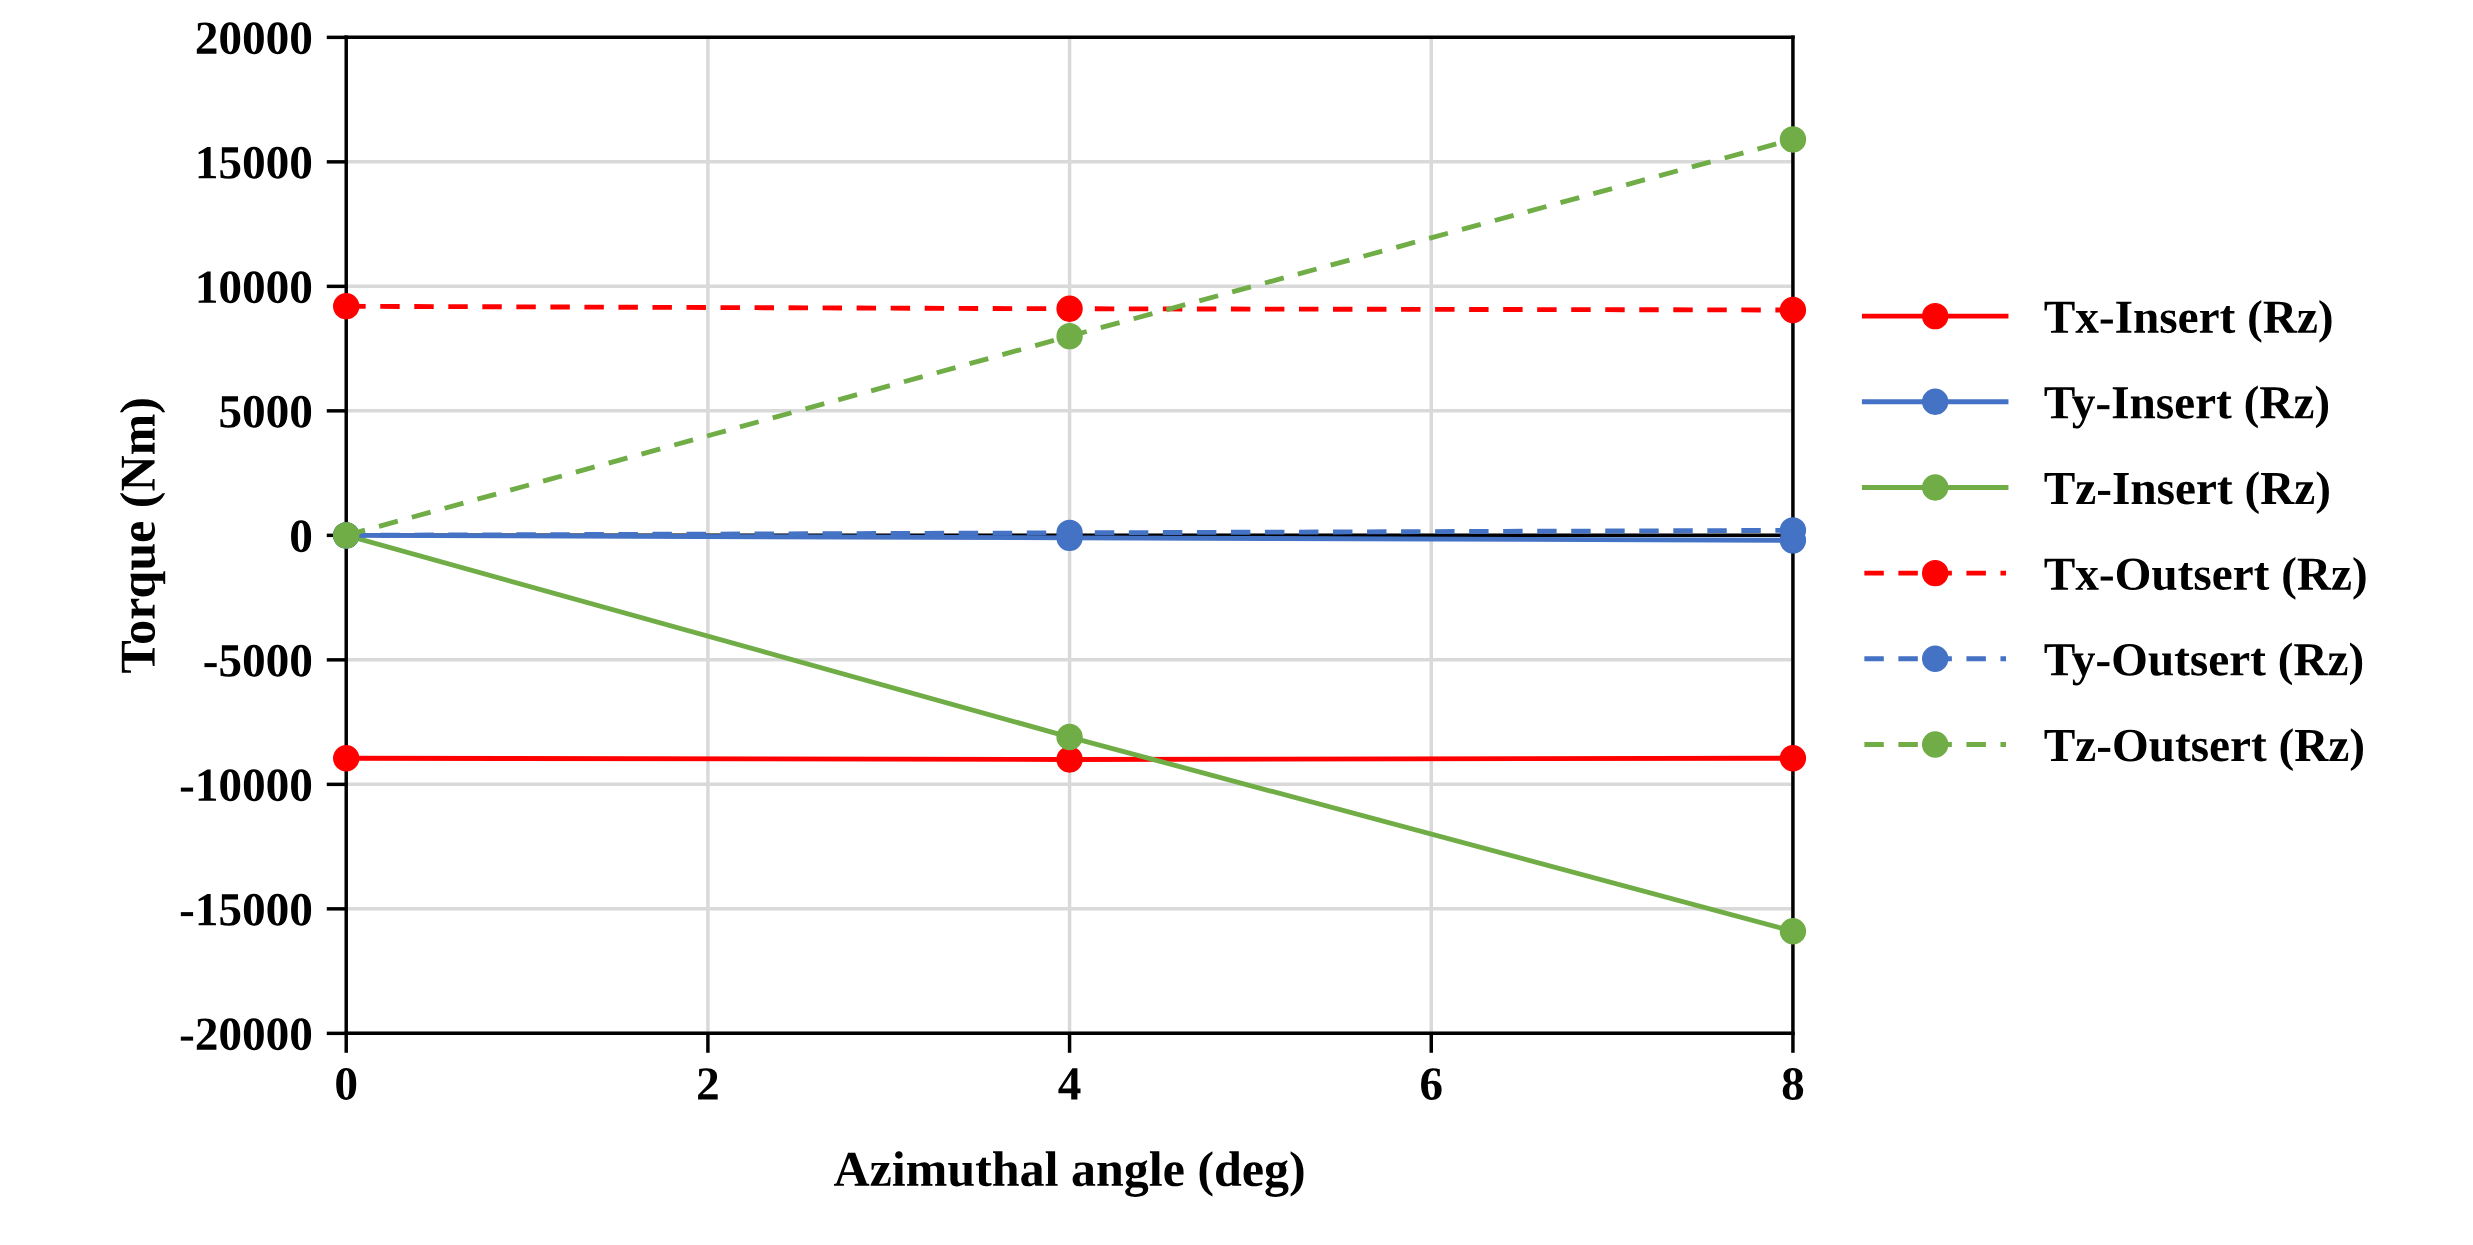 Image resolution: width=2473 pixels, height=1245 pixels. What do you see at coordinates (708, 1084) in the screenshot?
I see `x-tick-label: 2` at bounding box center [708, 1084].